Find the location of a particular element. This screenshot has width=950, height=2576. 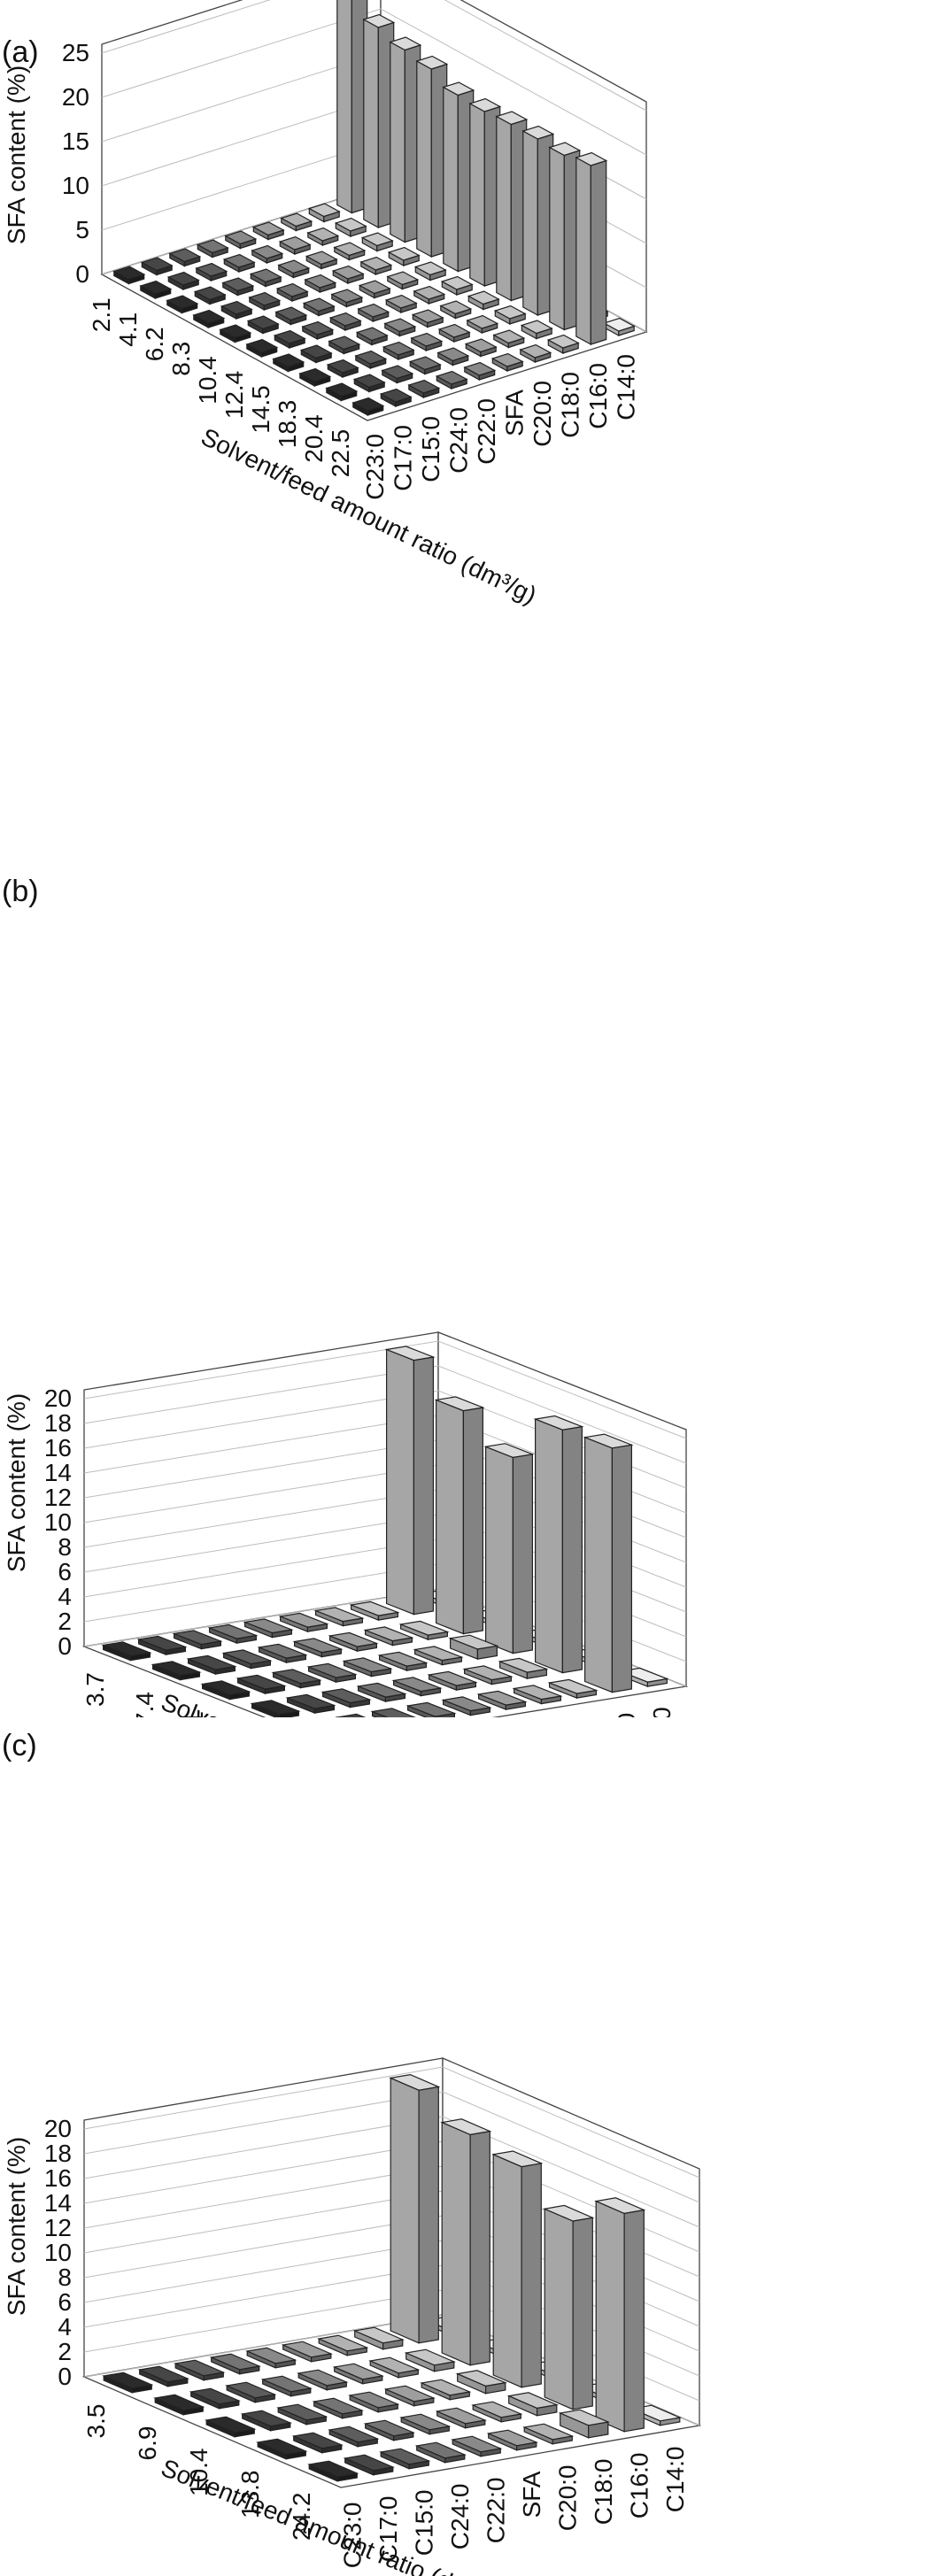

z-tick-label: C20:0 is located at coordinates (543, 414).